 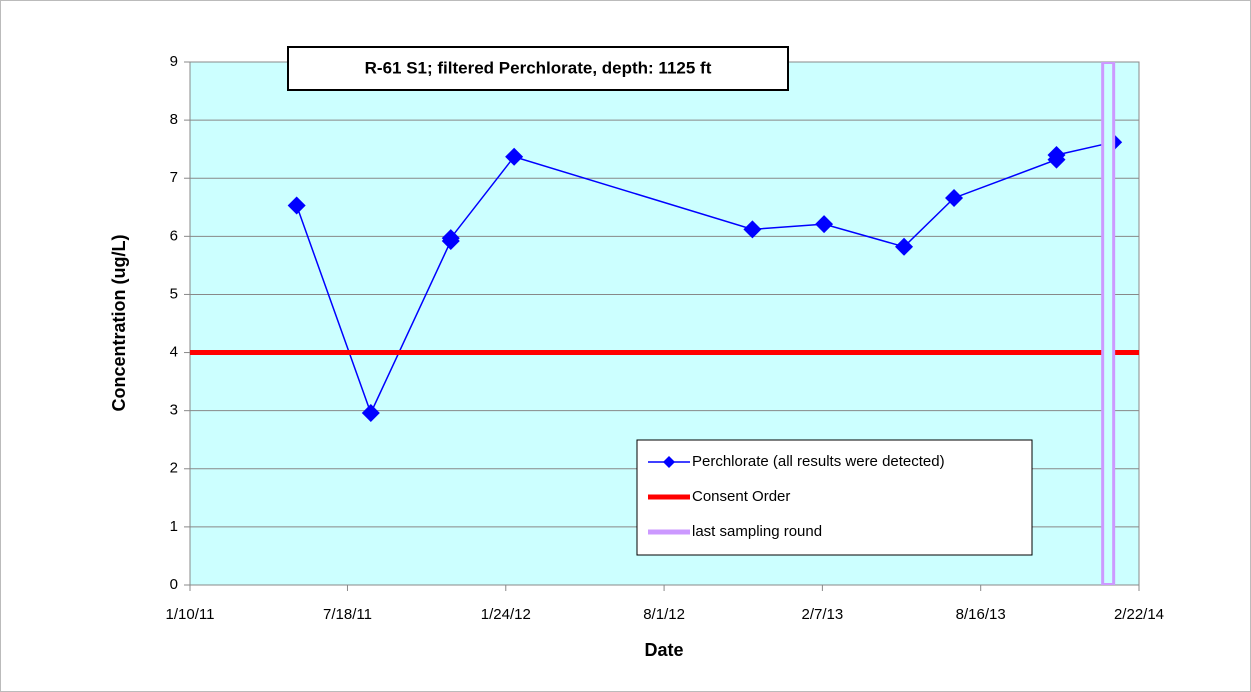 I want to click on x-tick-label: 8/16/13, so click(x=981, y=614).